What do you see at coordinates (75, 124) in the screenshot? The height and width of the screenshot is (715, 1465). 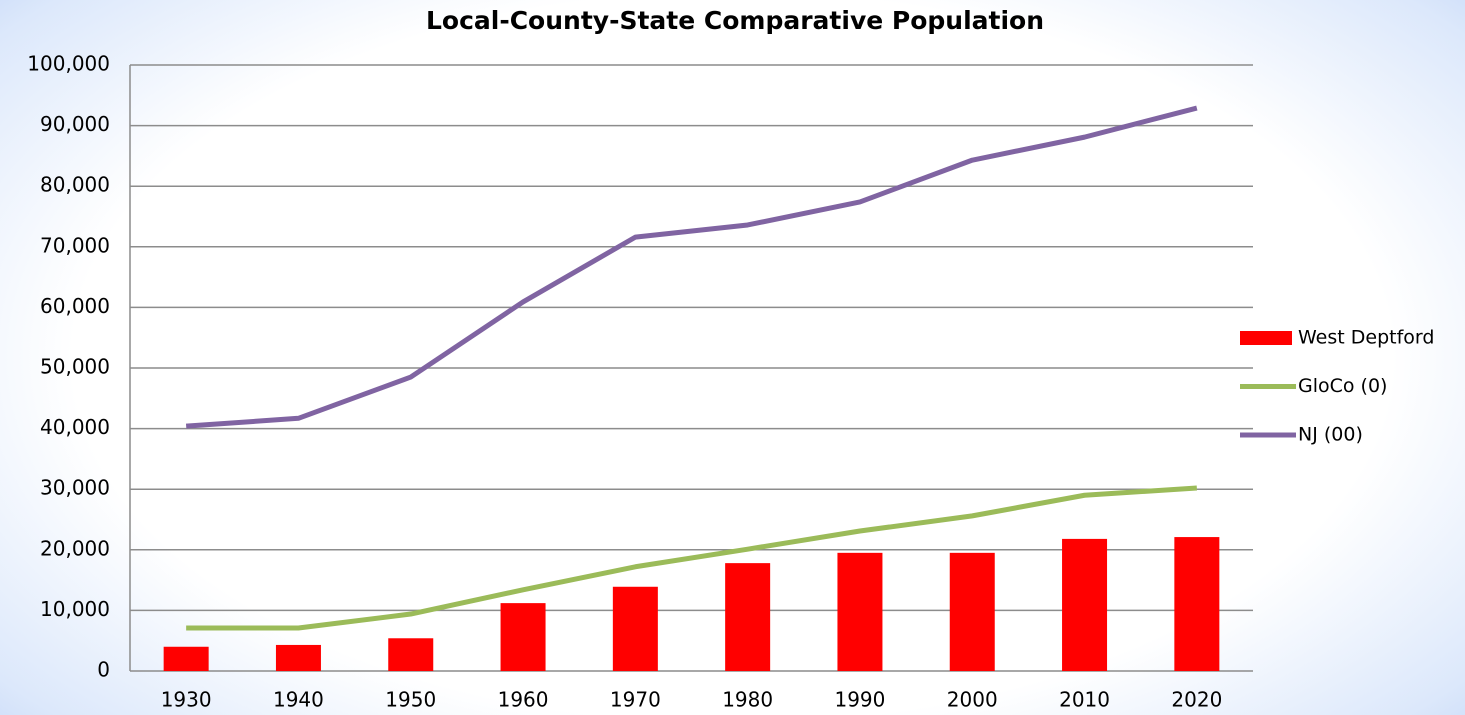 I see `y-tick-label: 90,000` at bounding box center [75, 124].